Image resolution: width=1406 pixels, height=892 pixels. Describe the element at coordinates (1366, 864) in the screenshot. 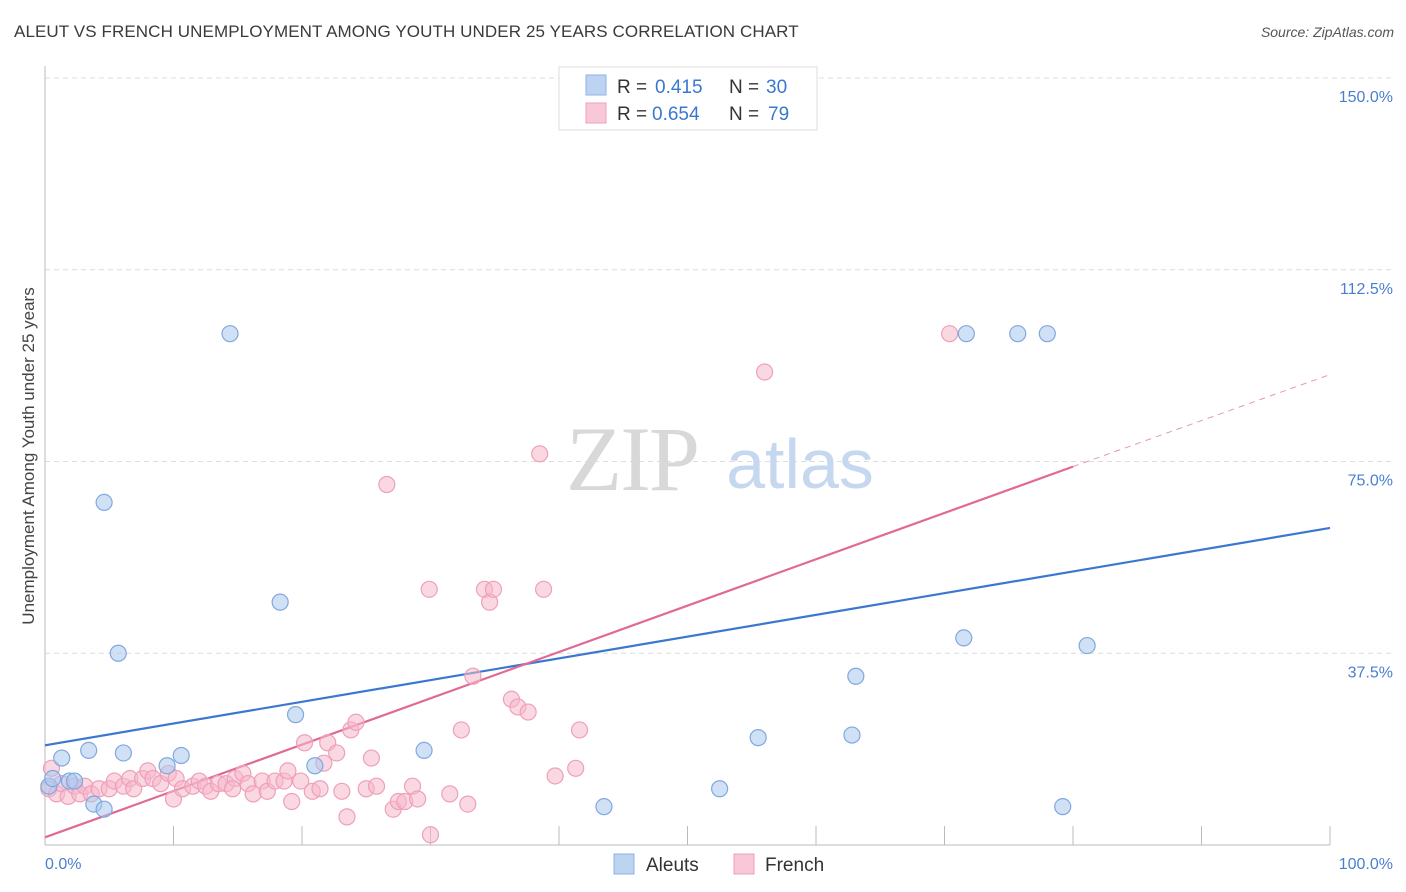

I see `x-tick-label-1: 100.0%` at that location.